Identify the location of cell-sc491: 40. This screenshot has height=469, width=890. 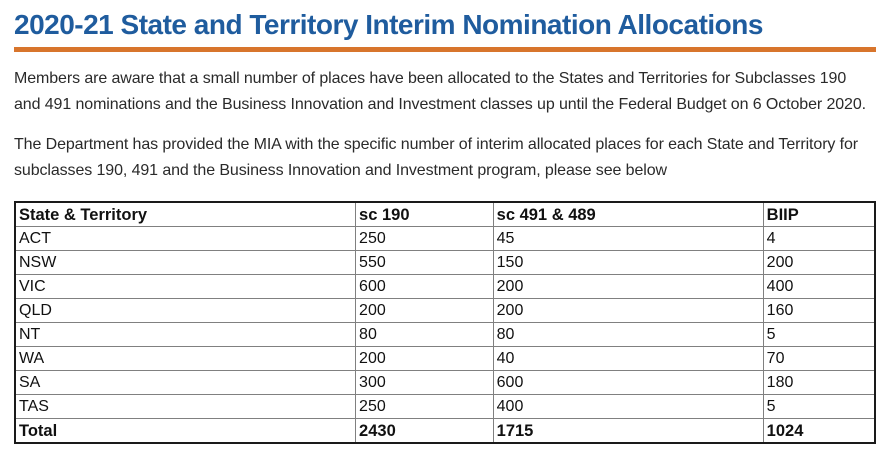
(628, 358).